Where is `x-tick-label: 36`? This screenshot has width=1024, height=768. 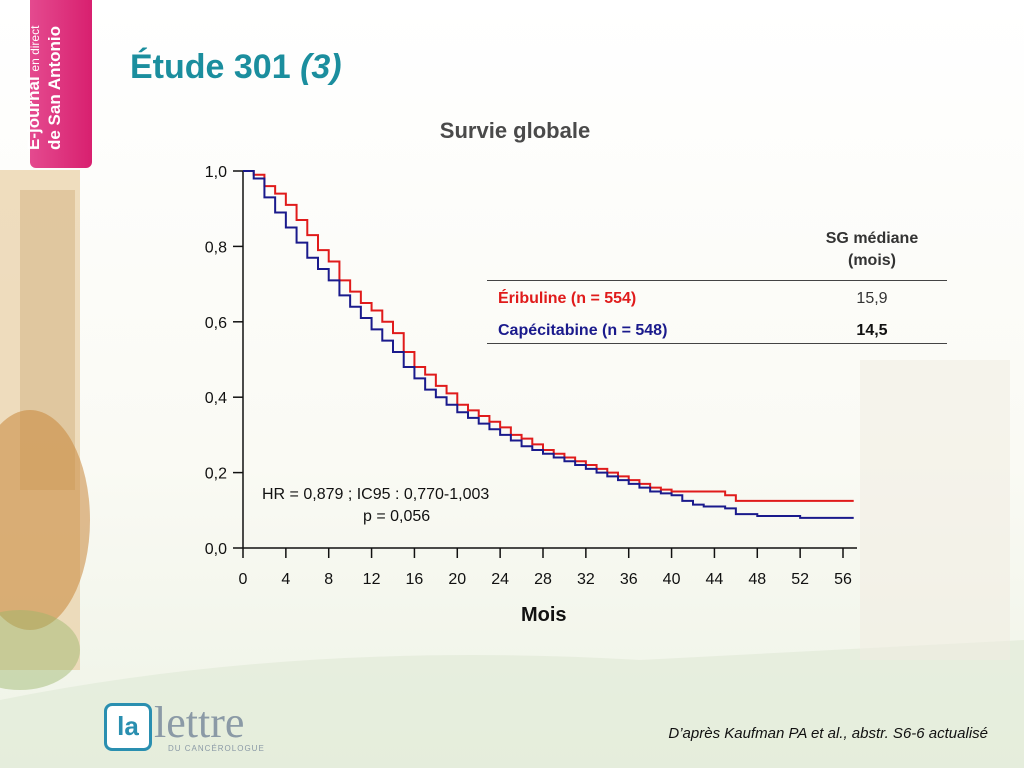 x-tick-label: 36 is located at coordinates (629, 579).